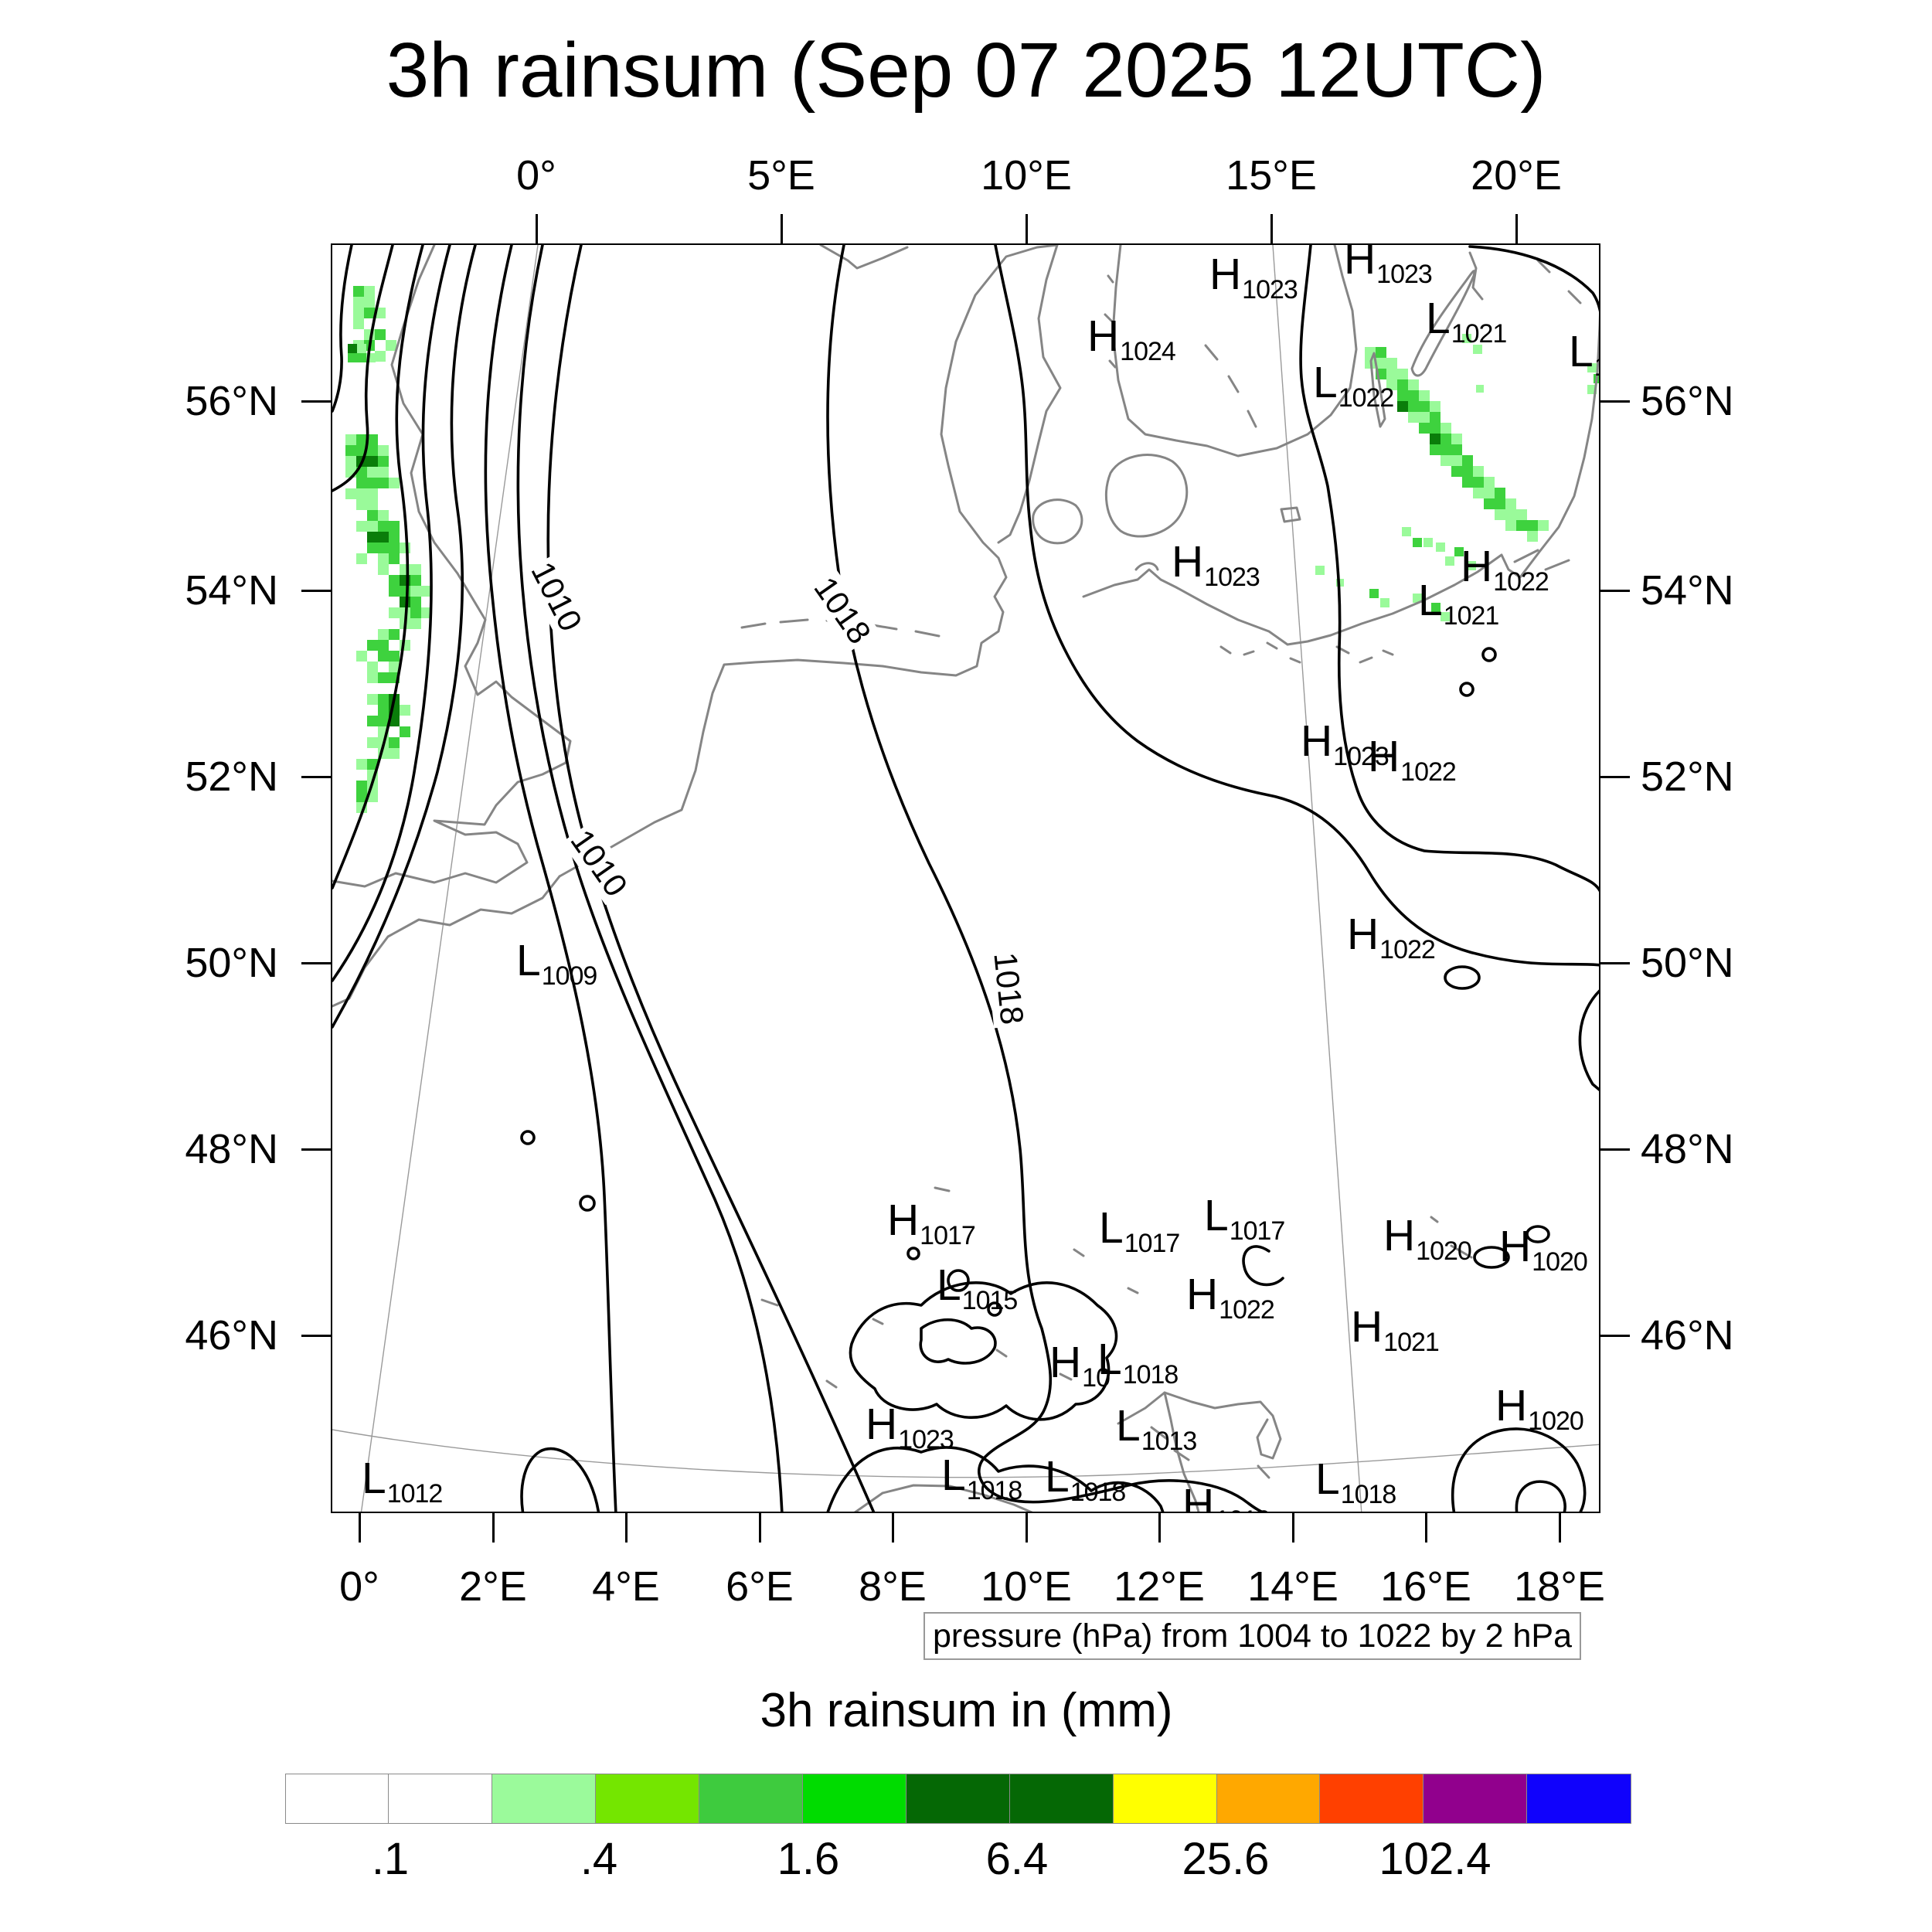 The width and height of the screenshot is (1932, 1932). I want to click on axis-label-left: 52°N, so click(232, 777).